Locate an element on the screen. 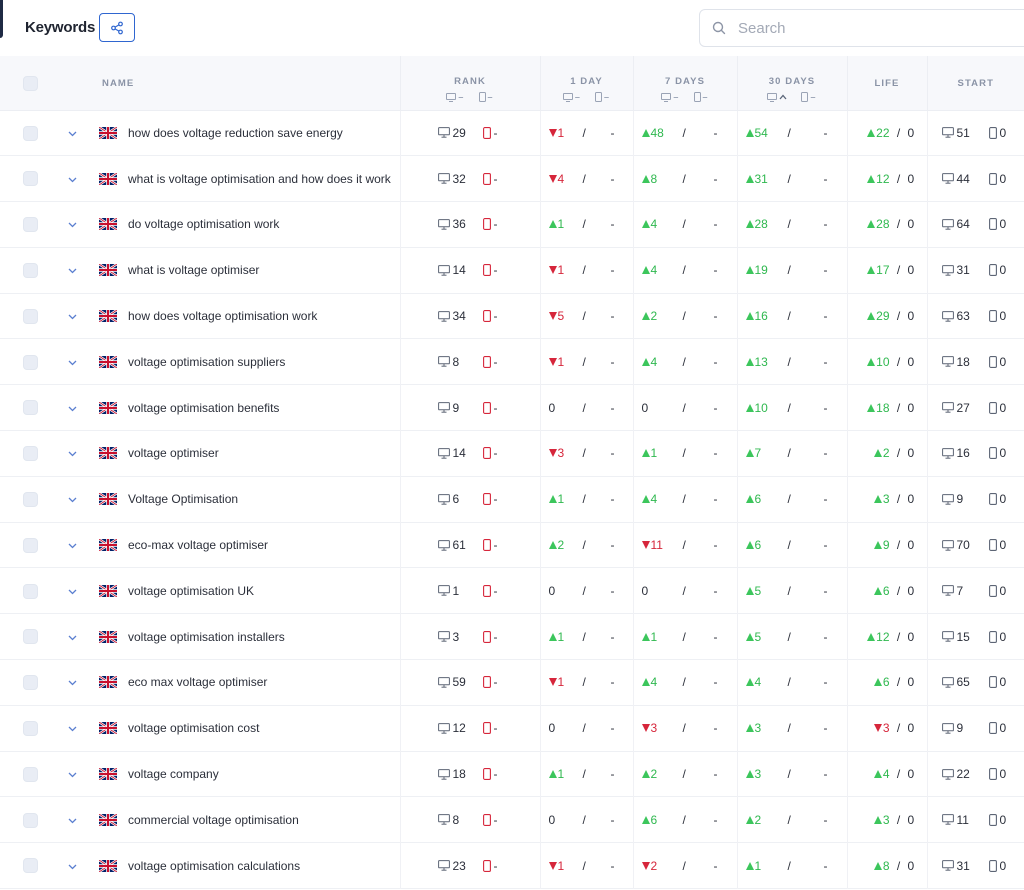  keyword-text: eco max voltage optimiser is located at coordinates (198, 682).